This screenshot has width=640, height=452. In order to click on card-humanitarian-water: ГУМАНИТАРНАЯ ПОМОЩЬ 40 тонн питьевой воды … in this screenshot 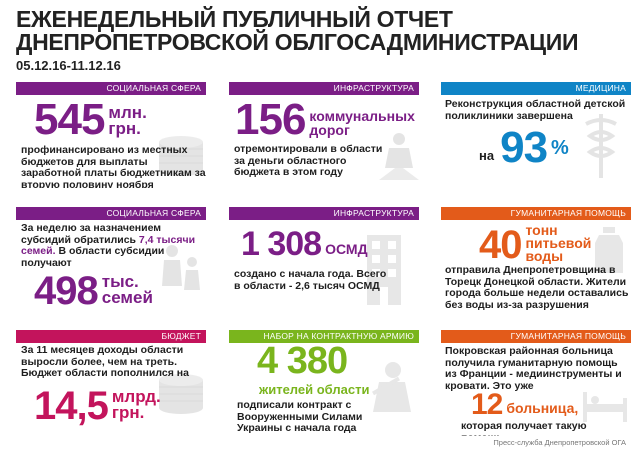, I will do `click(536, 260)`.